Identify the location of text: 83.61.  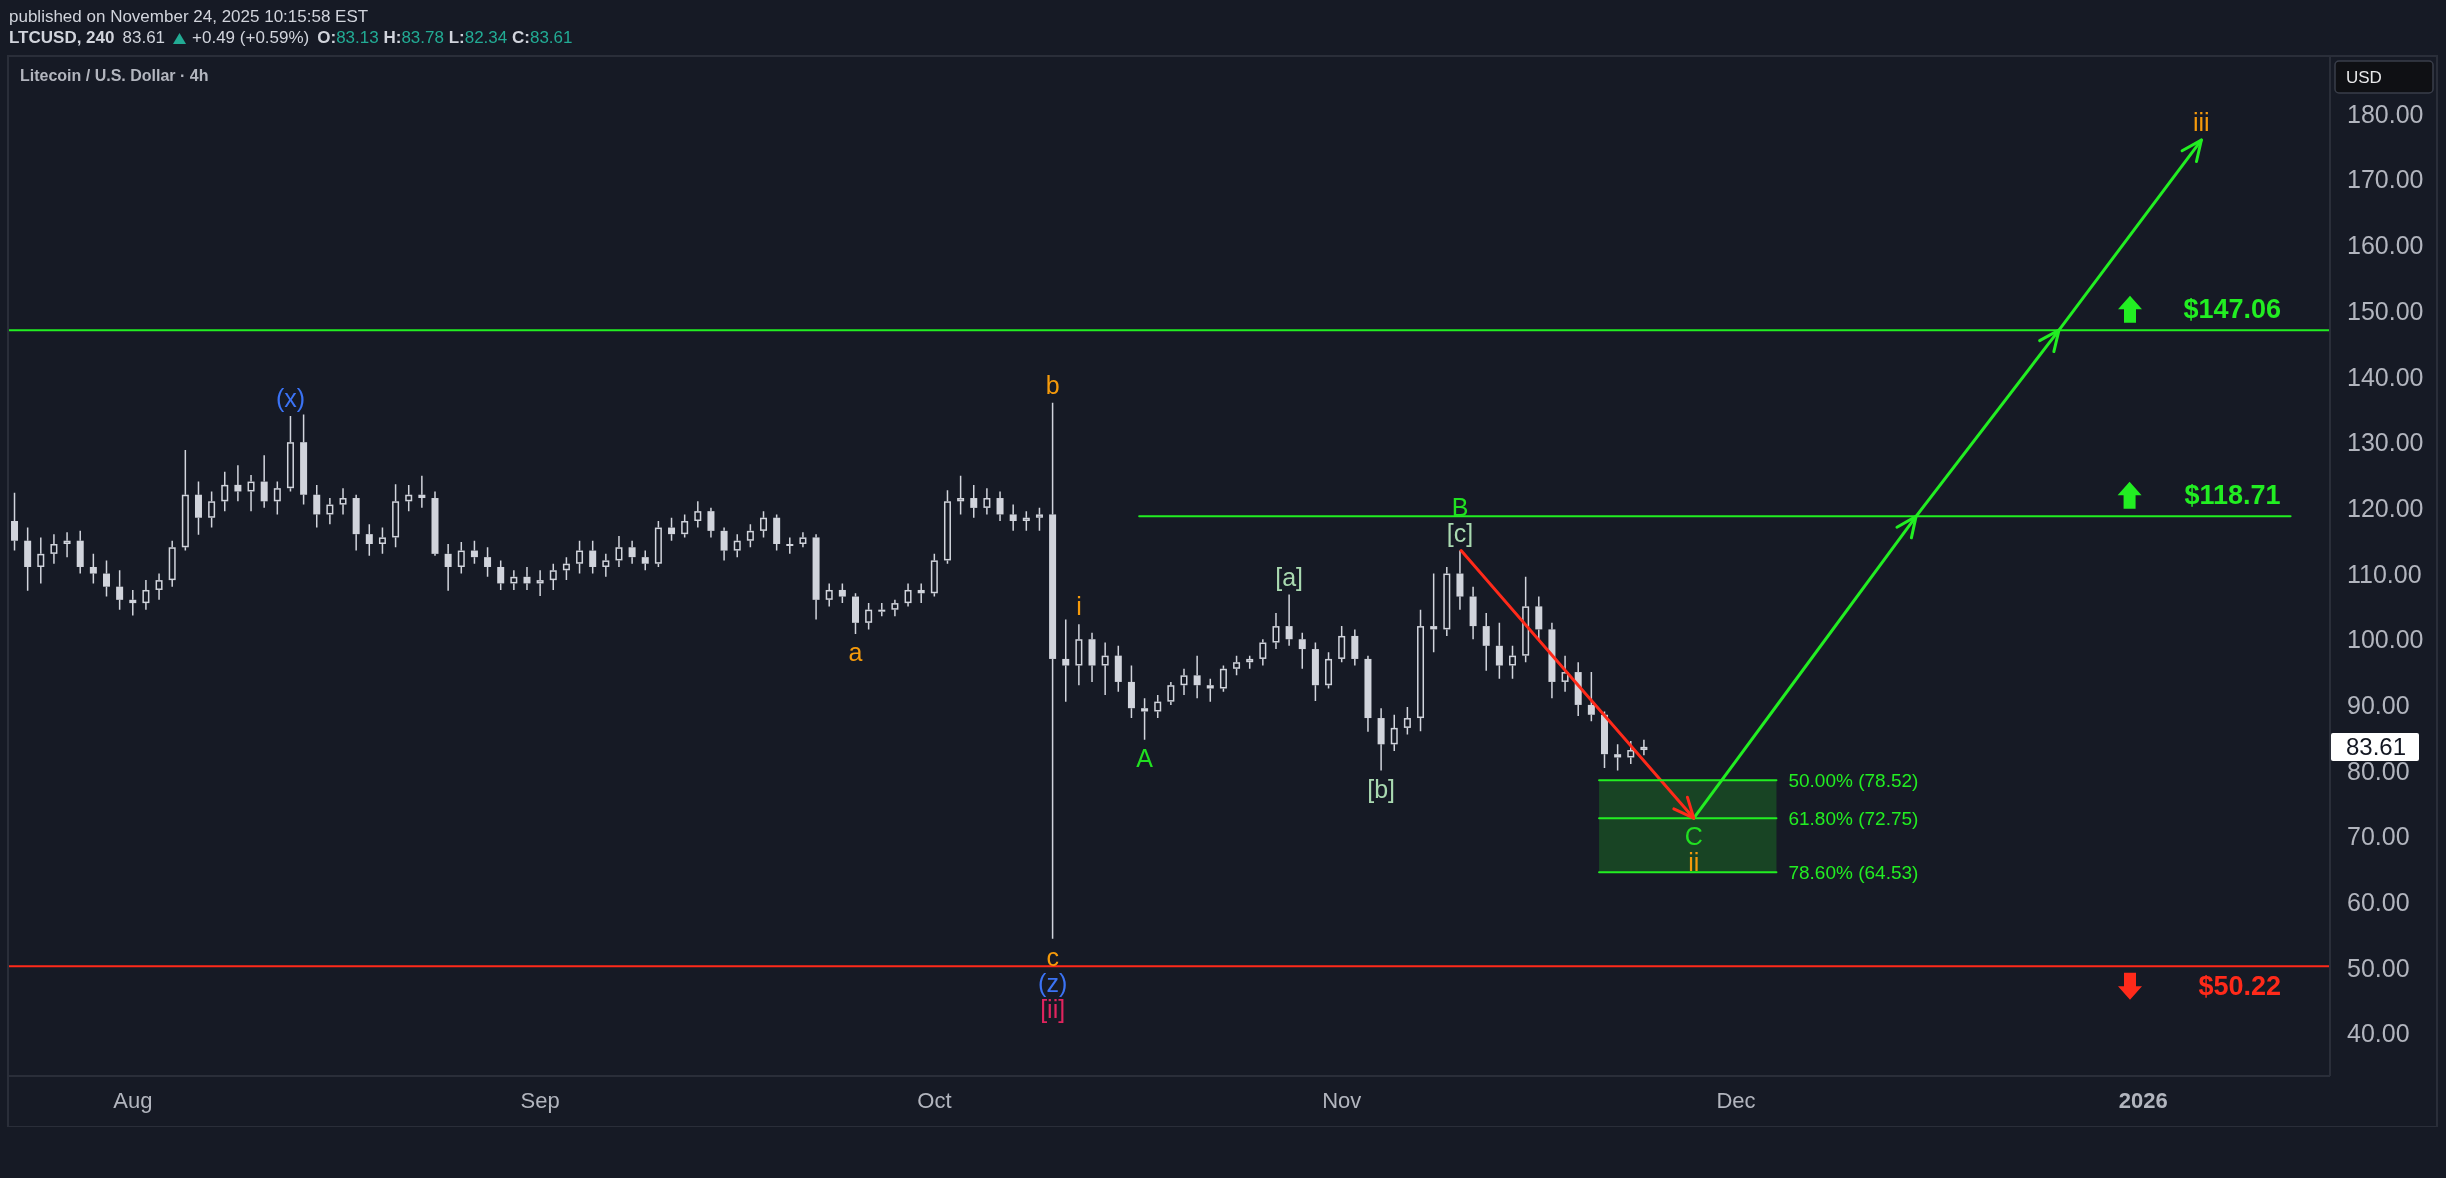
(144, 37).